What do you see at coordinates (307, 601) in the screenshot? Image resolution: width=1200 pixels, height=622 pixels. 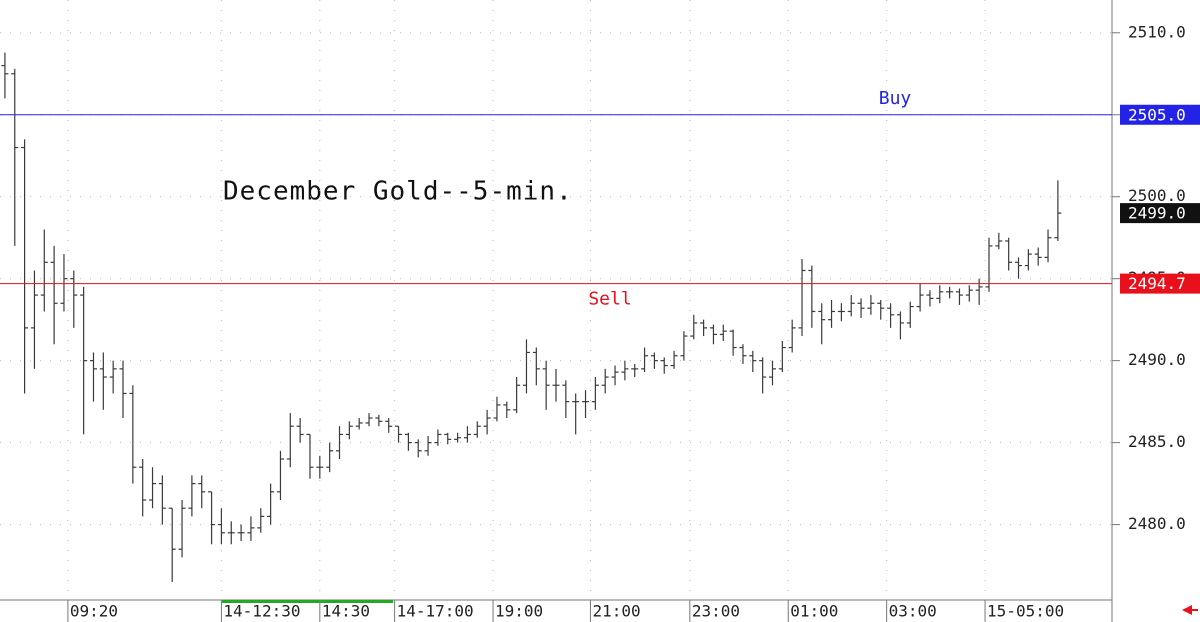 I see `session-marker` at bounding box center [307, 601].